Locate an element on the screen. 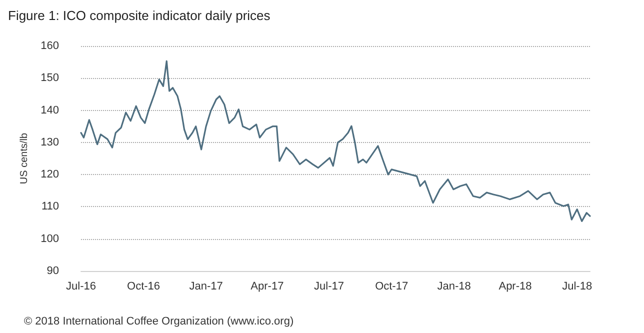 The width and height of the screenshot is (644, 333). x-tick-label: Jul-18 is located at coordinates (577, 286).